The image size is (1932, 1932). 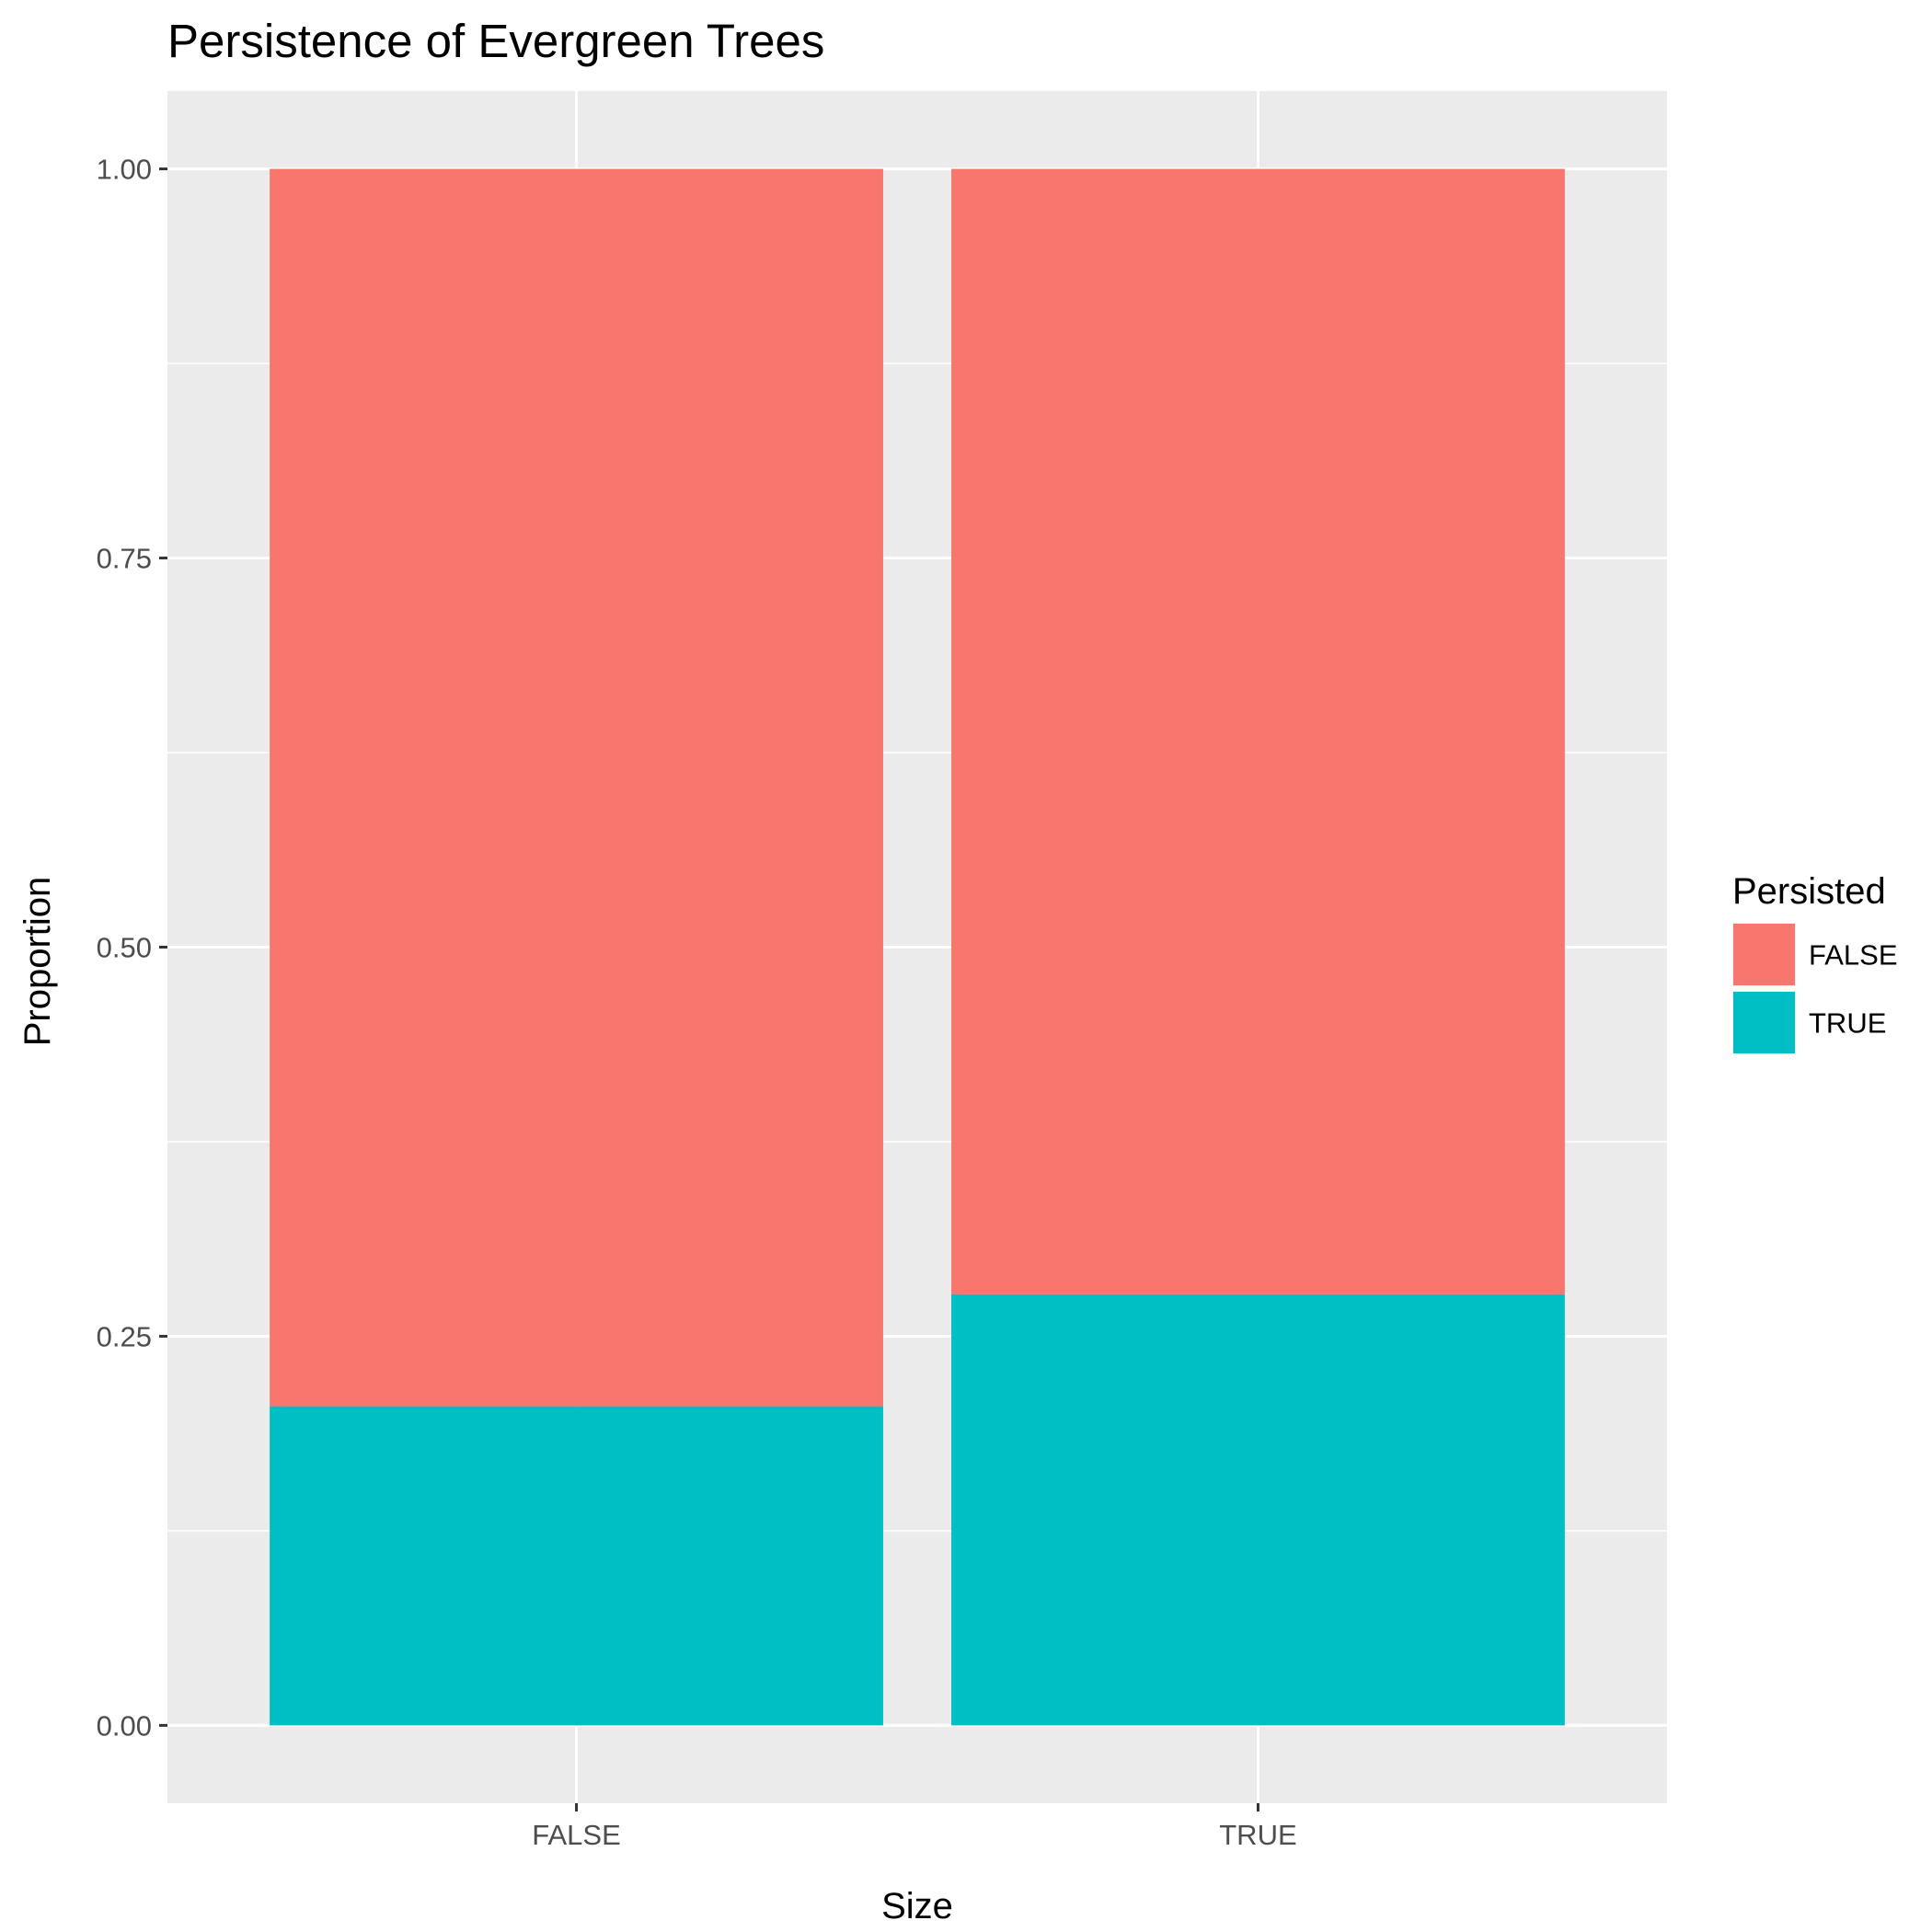 I want to click on x-tick-label: TRUE, so click(x=1257, y=1835).